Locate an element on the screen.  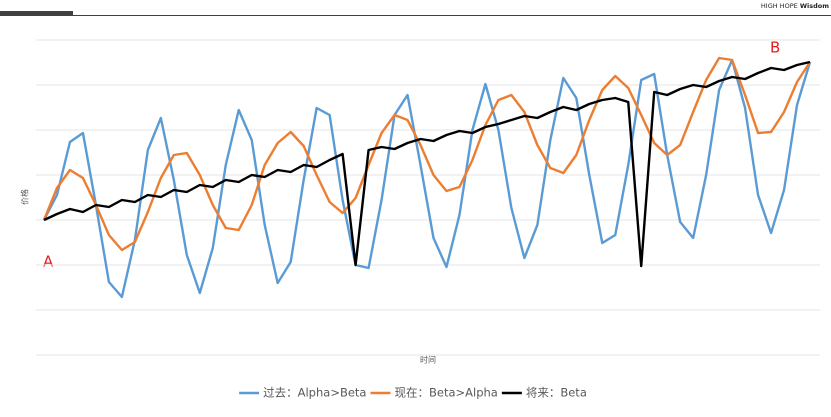
brand: HIGH HOPE Wisdom is located at coordinates (795, 6).